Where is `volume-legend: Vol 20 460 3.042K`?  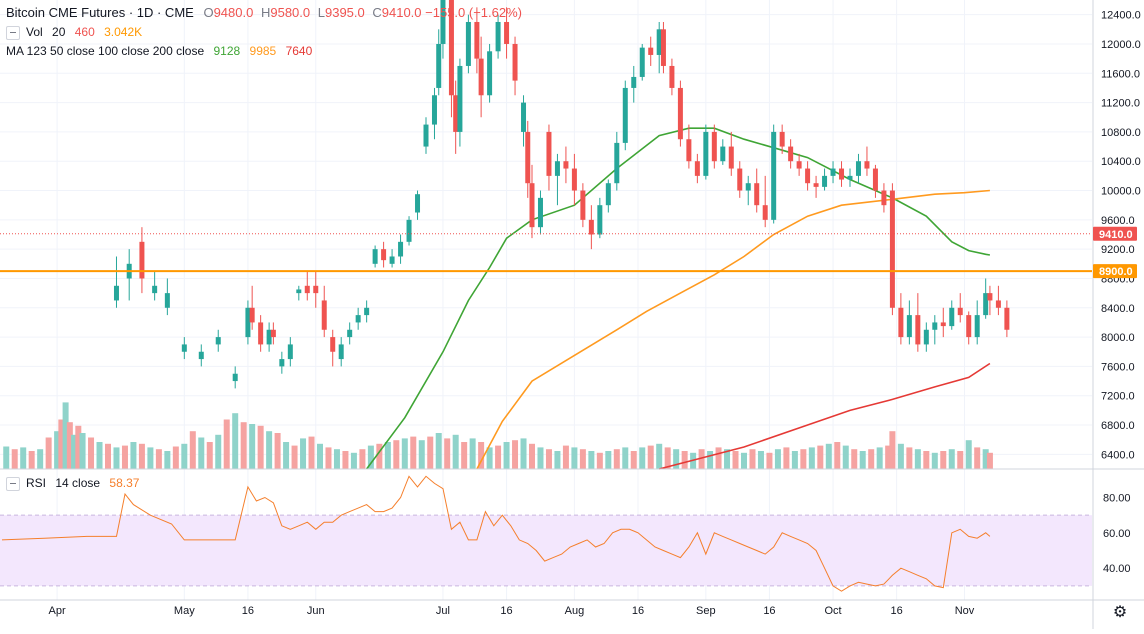 volume-legend: Vol 20 460 3.042K is located at coordinates (77, 32).